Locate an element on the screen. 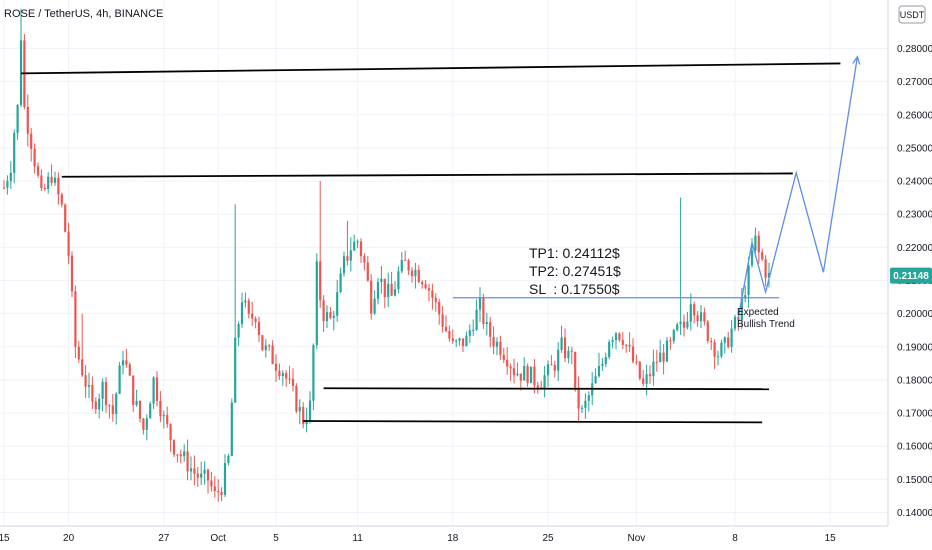 This screenshot has width=932, height=550. time-tick-label: Oct is located at coordinates (218, 538).